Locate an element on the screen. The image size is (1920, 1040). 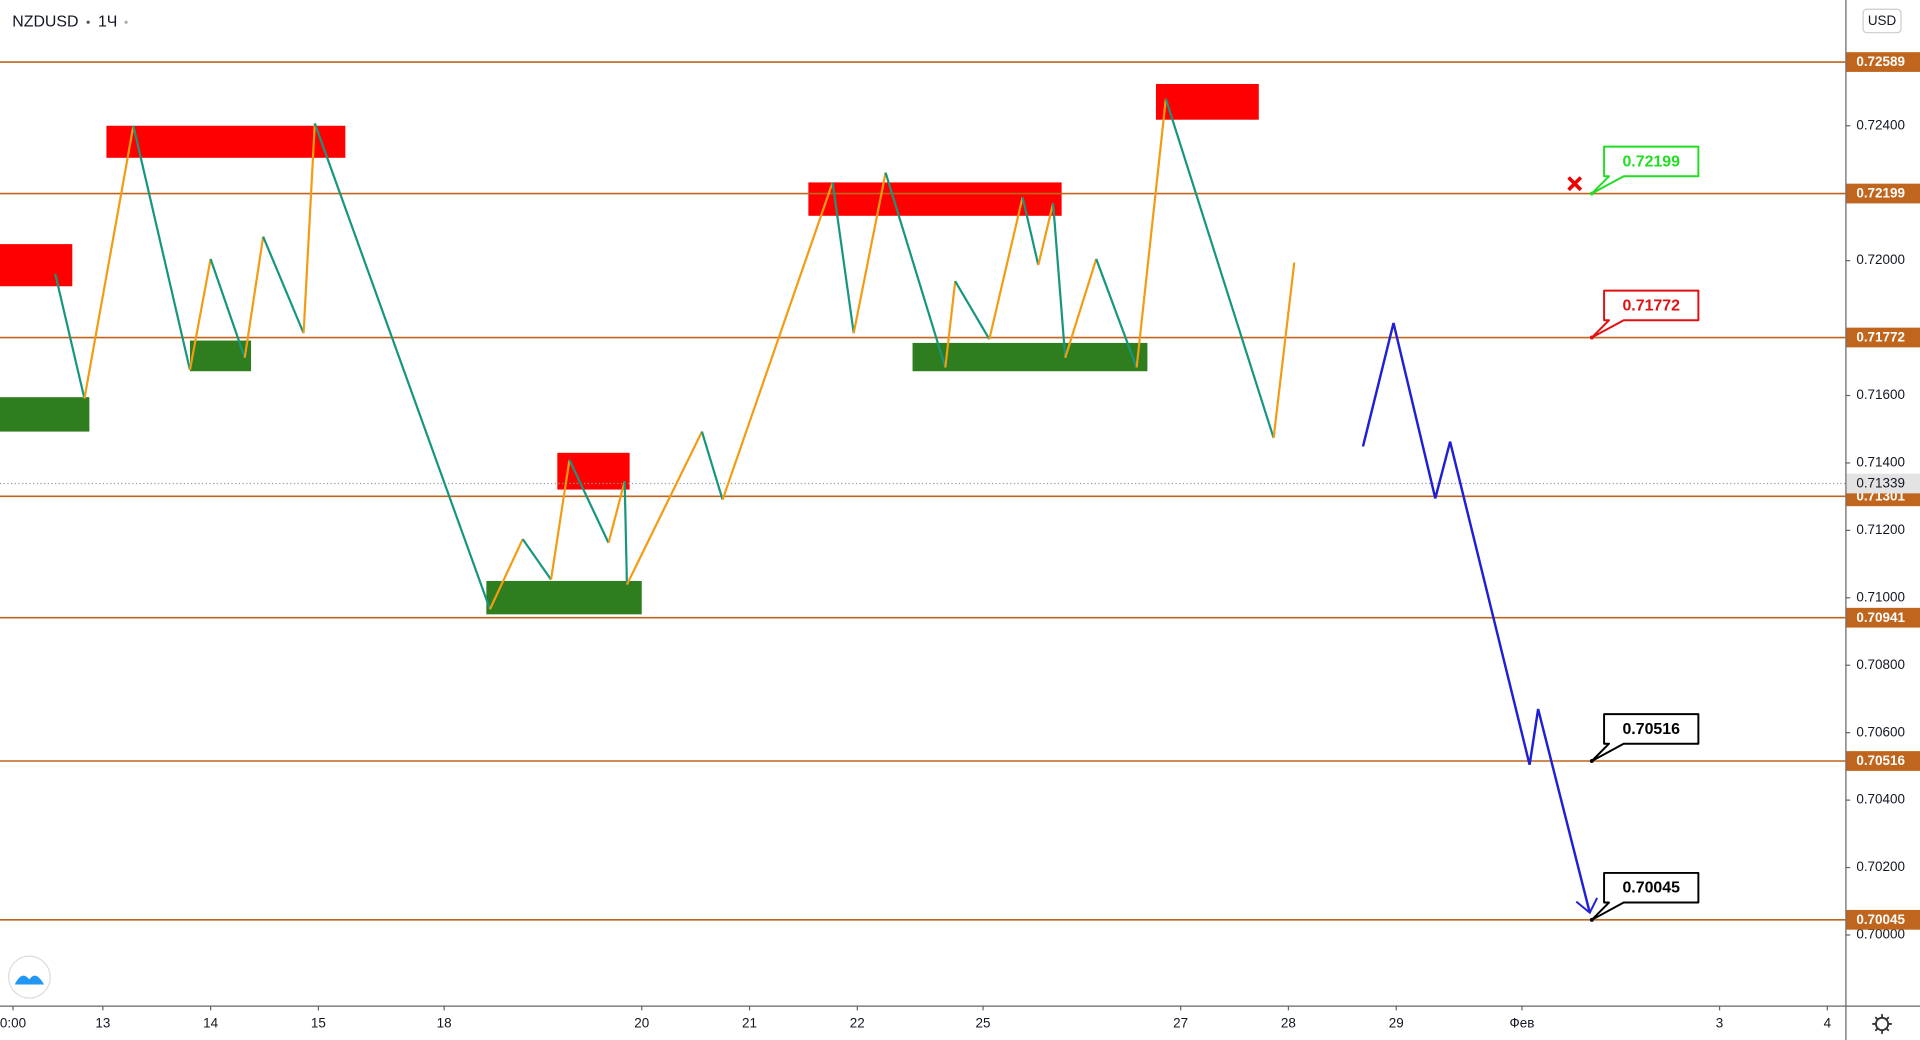
interval: 1Ч is located at coordinates (107, 21).